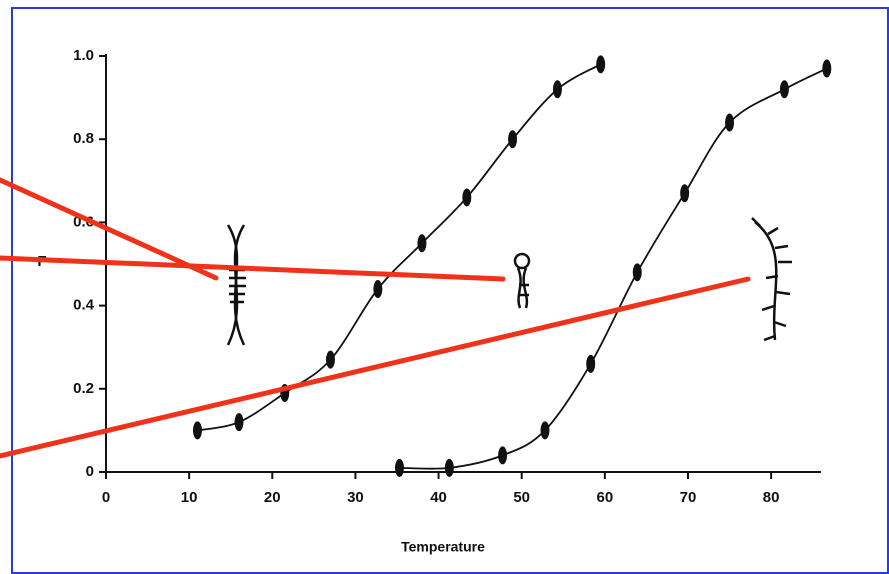 This screenshot has width=889, height=574. What do you see at coordinates (604, 497) in the screenshot?
I see `x-tick-label: 60` at bounding box center [604, 497].